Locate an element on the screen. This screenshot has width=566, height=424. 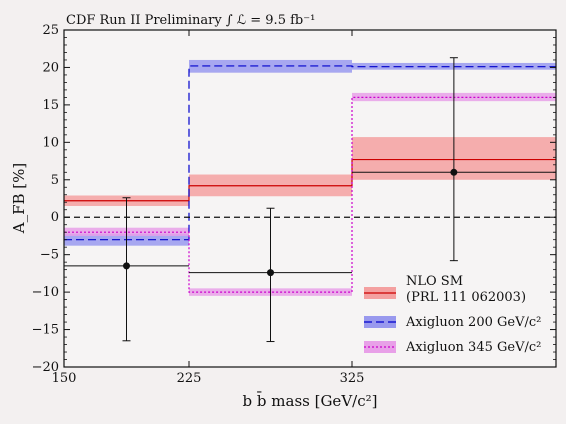
x-tick-label-150: 150 is located at coordinates (64, 378).